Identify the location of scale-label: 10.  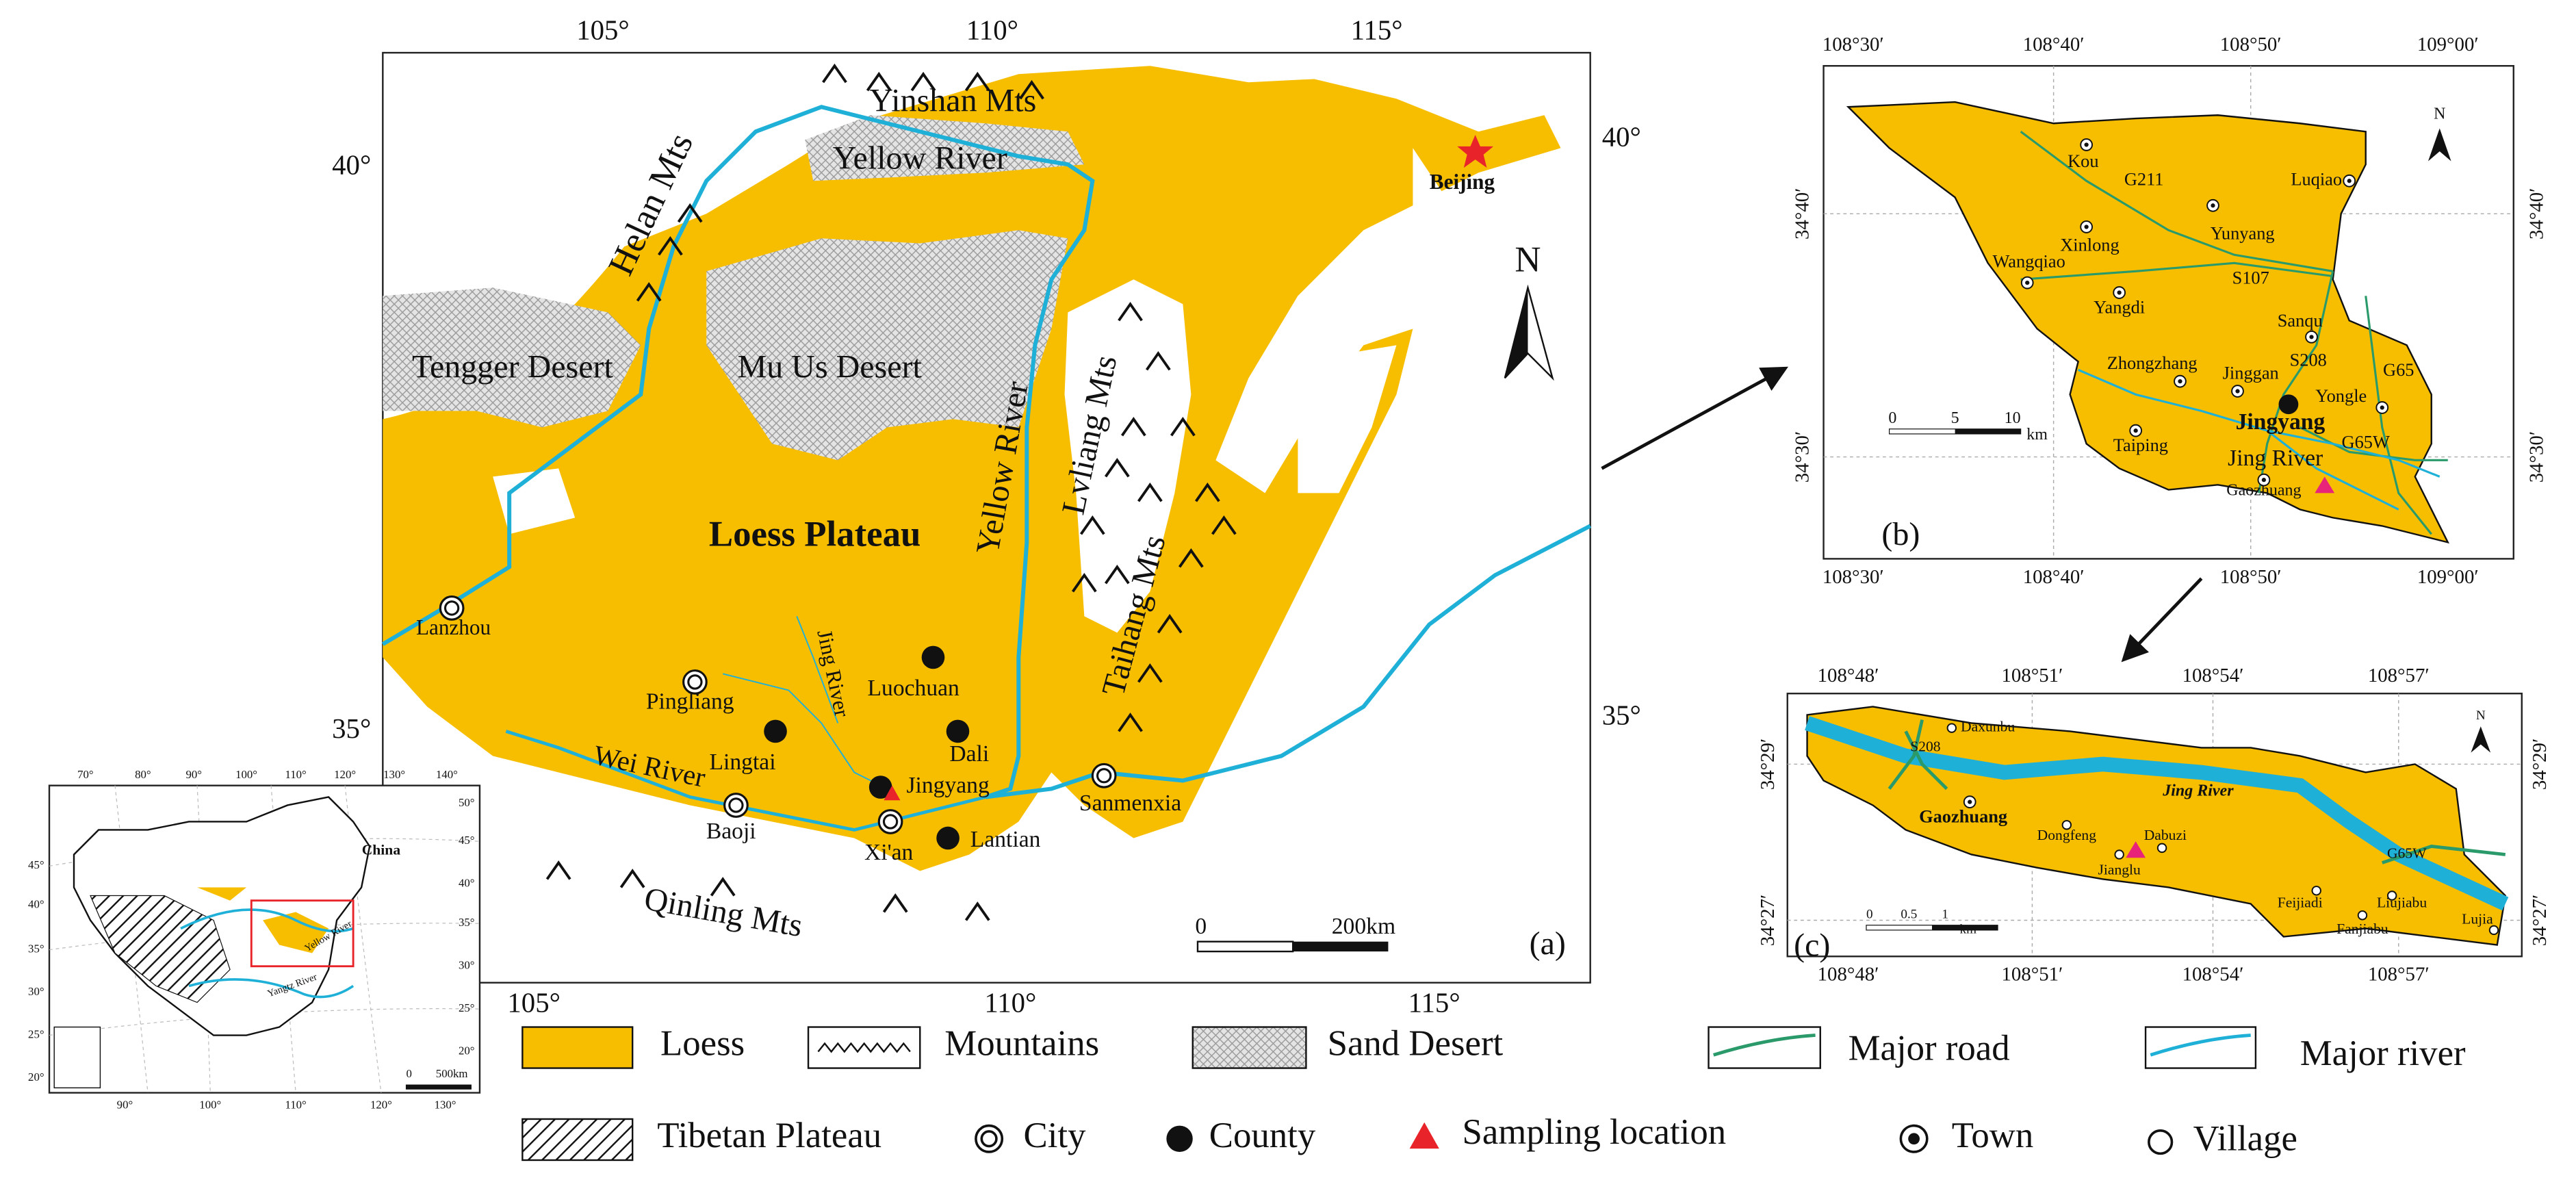
(2013, 418).